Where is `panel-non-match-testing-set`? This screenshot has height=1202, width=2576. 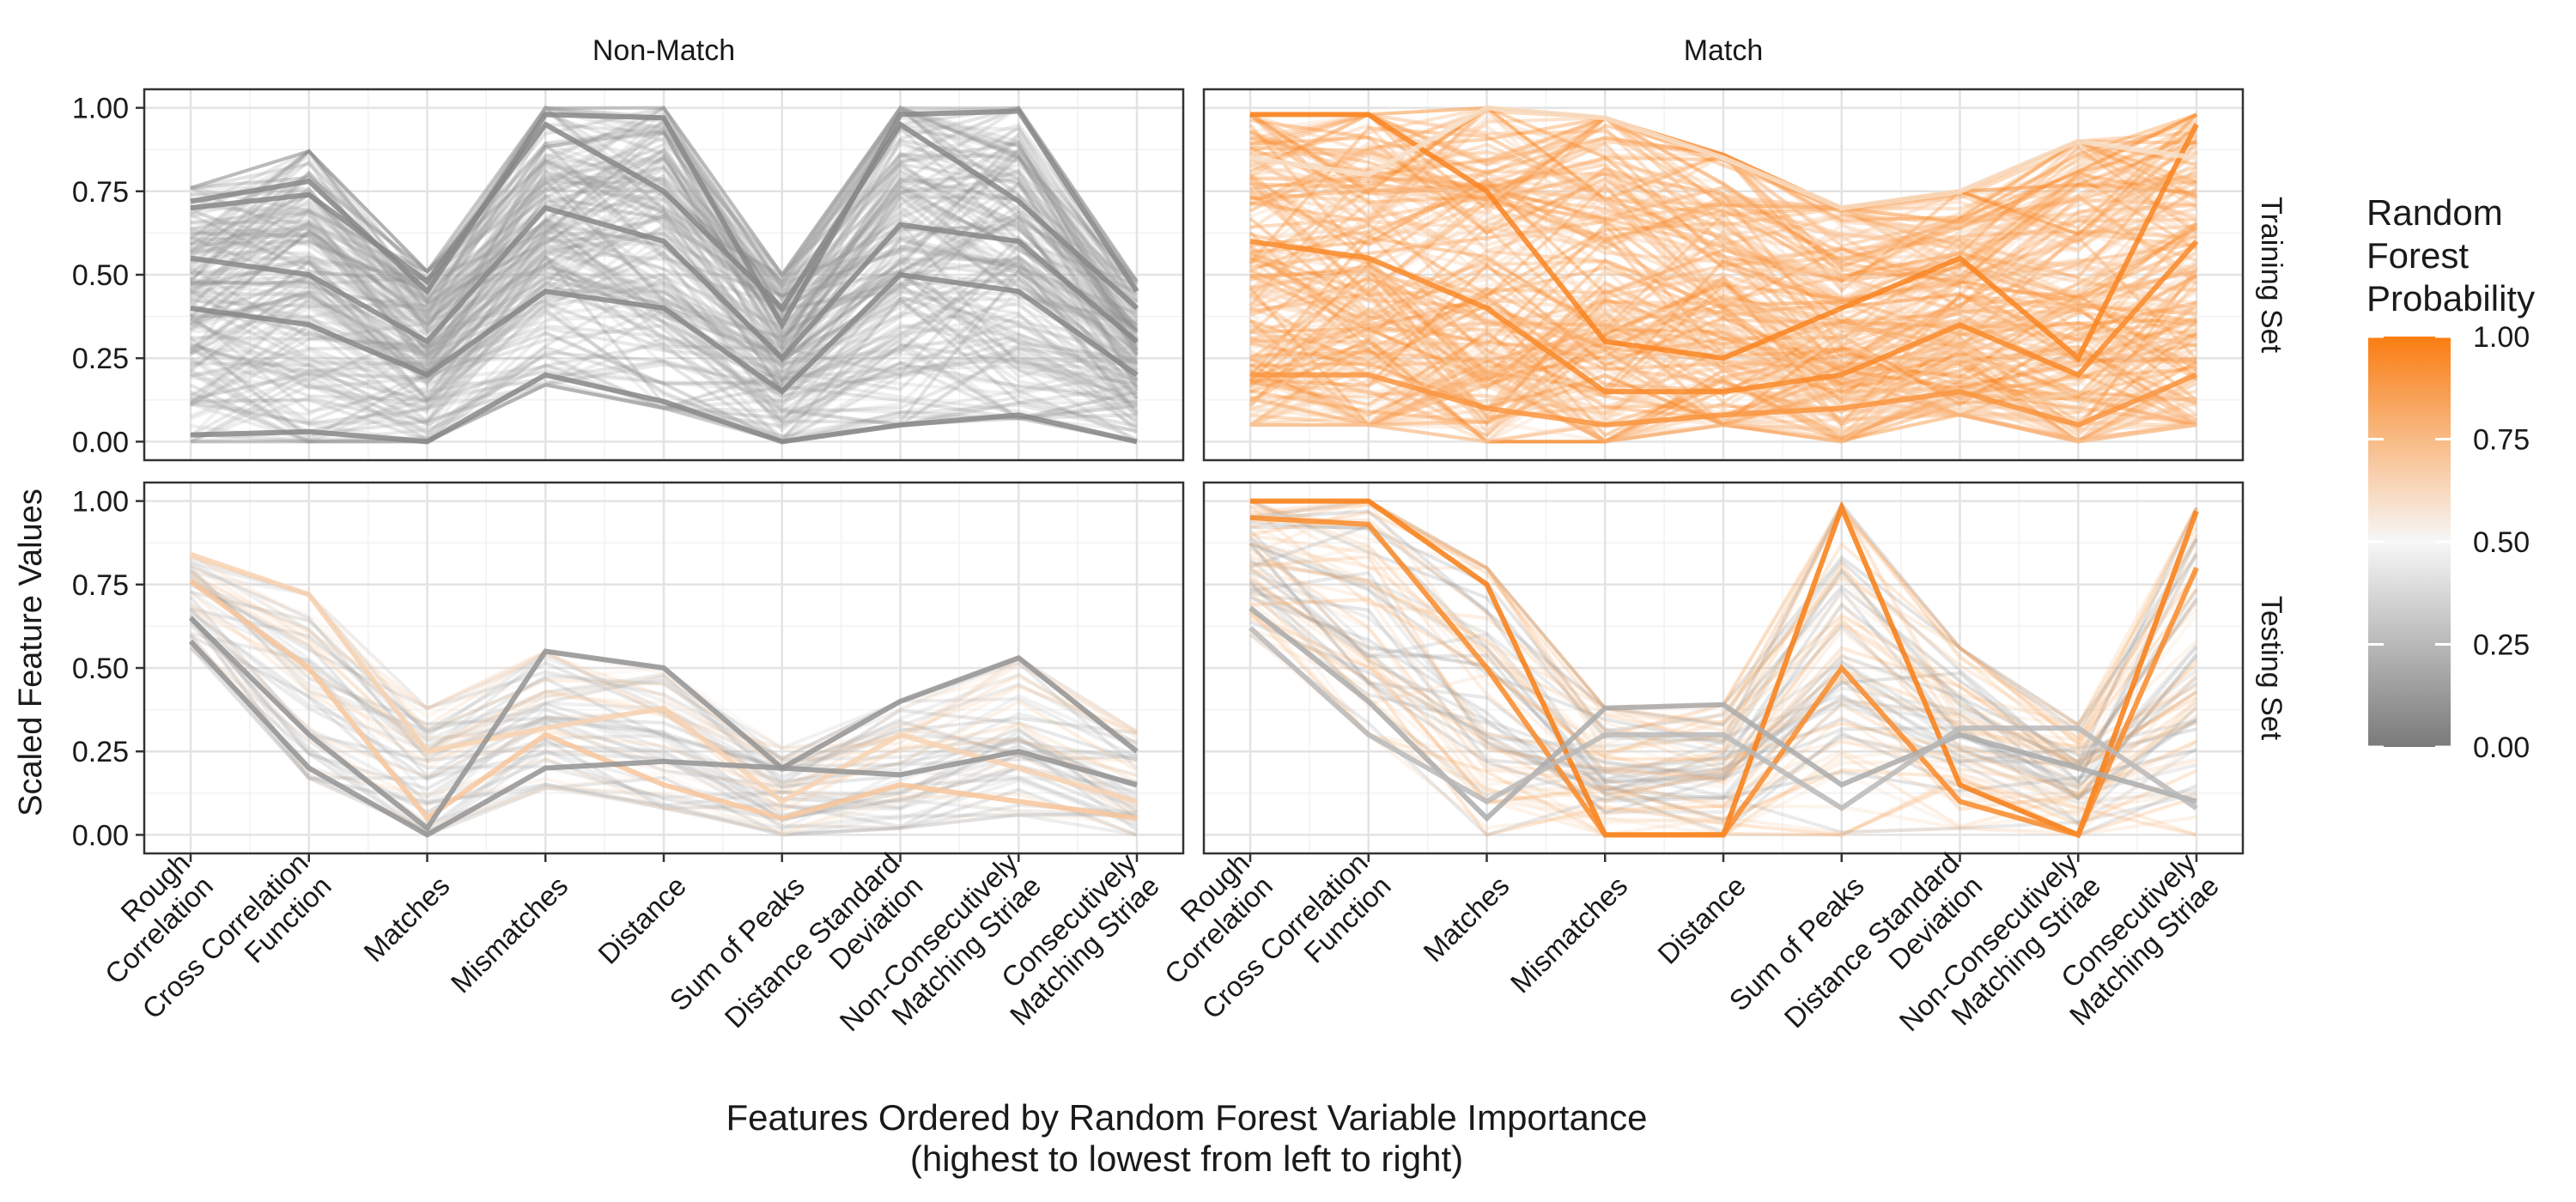
panel-non-match-testing-set is located at coordinates (664, 668).